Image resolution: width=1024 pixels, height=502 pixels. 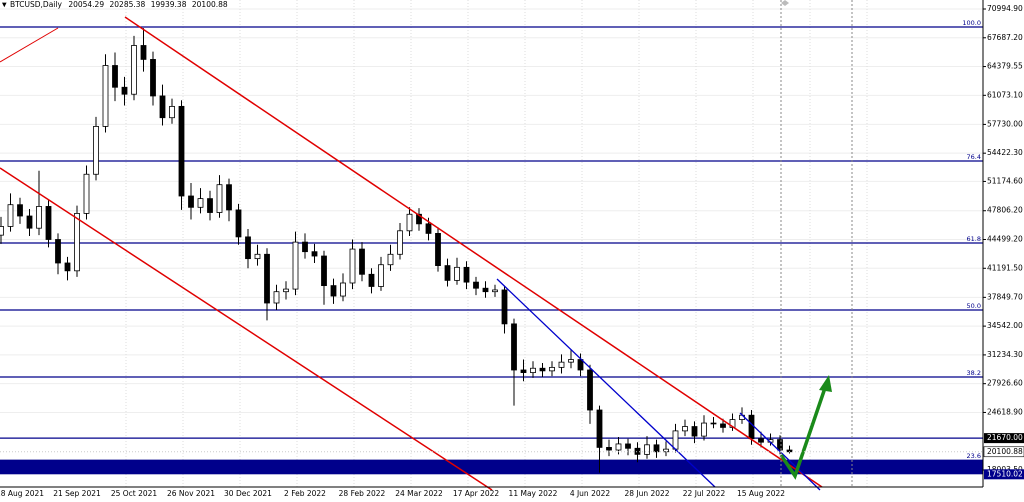 What do you see at coordinates (974, 157) in the screenshot?
I see `fib-label: 76.4` at bounding box center [974, 157].